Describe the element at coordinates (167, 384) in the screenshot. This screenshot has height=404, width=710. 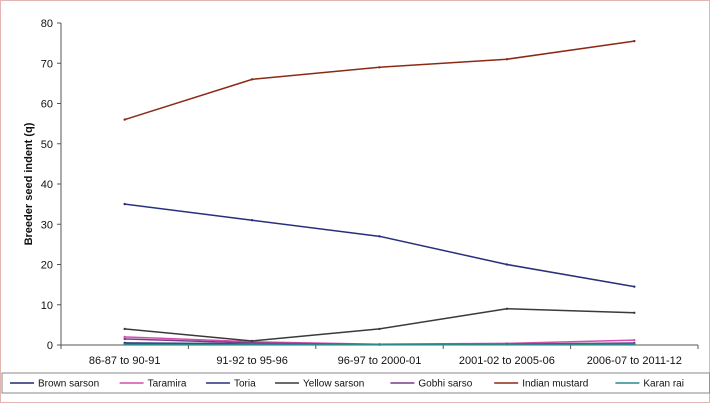
I see `legend-label-taramira: Taramira` at that location.